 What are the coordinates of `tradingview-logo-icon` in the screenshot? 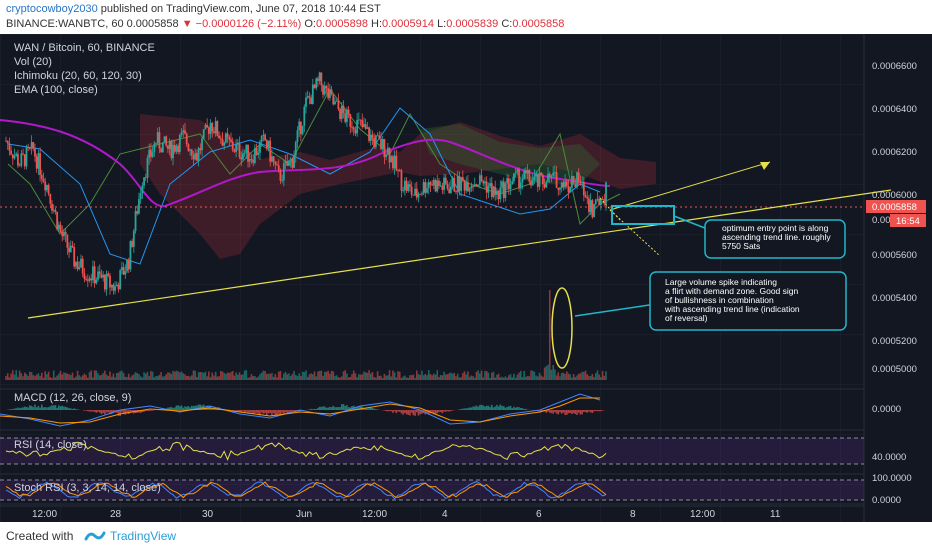 It's located at (95, 536).